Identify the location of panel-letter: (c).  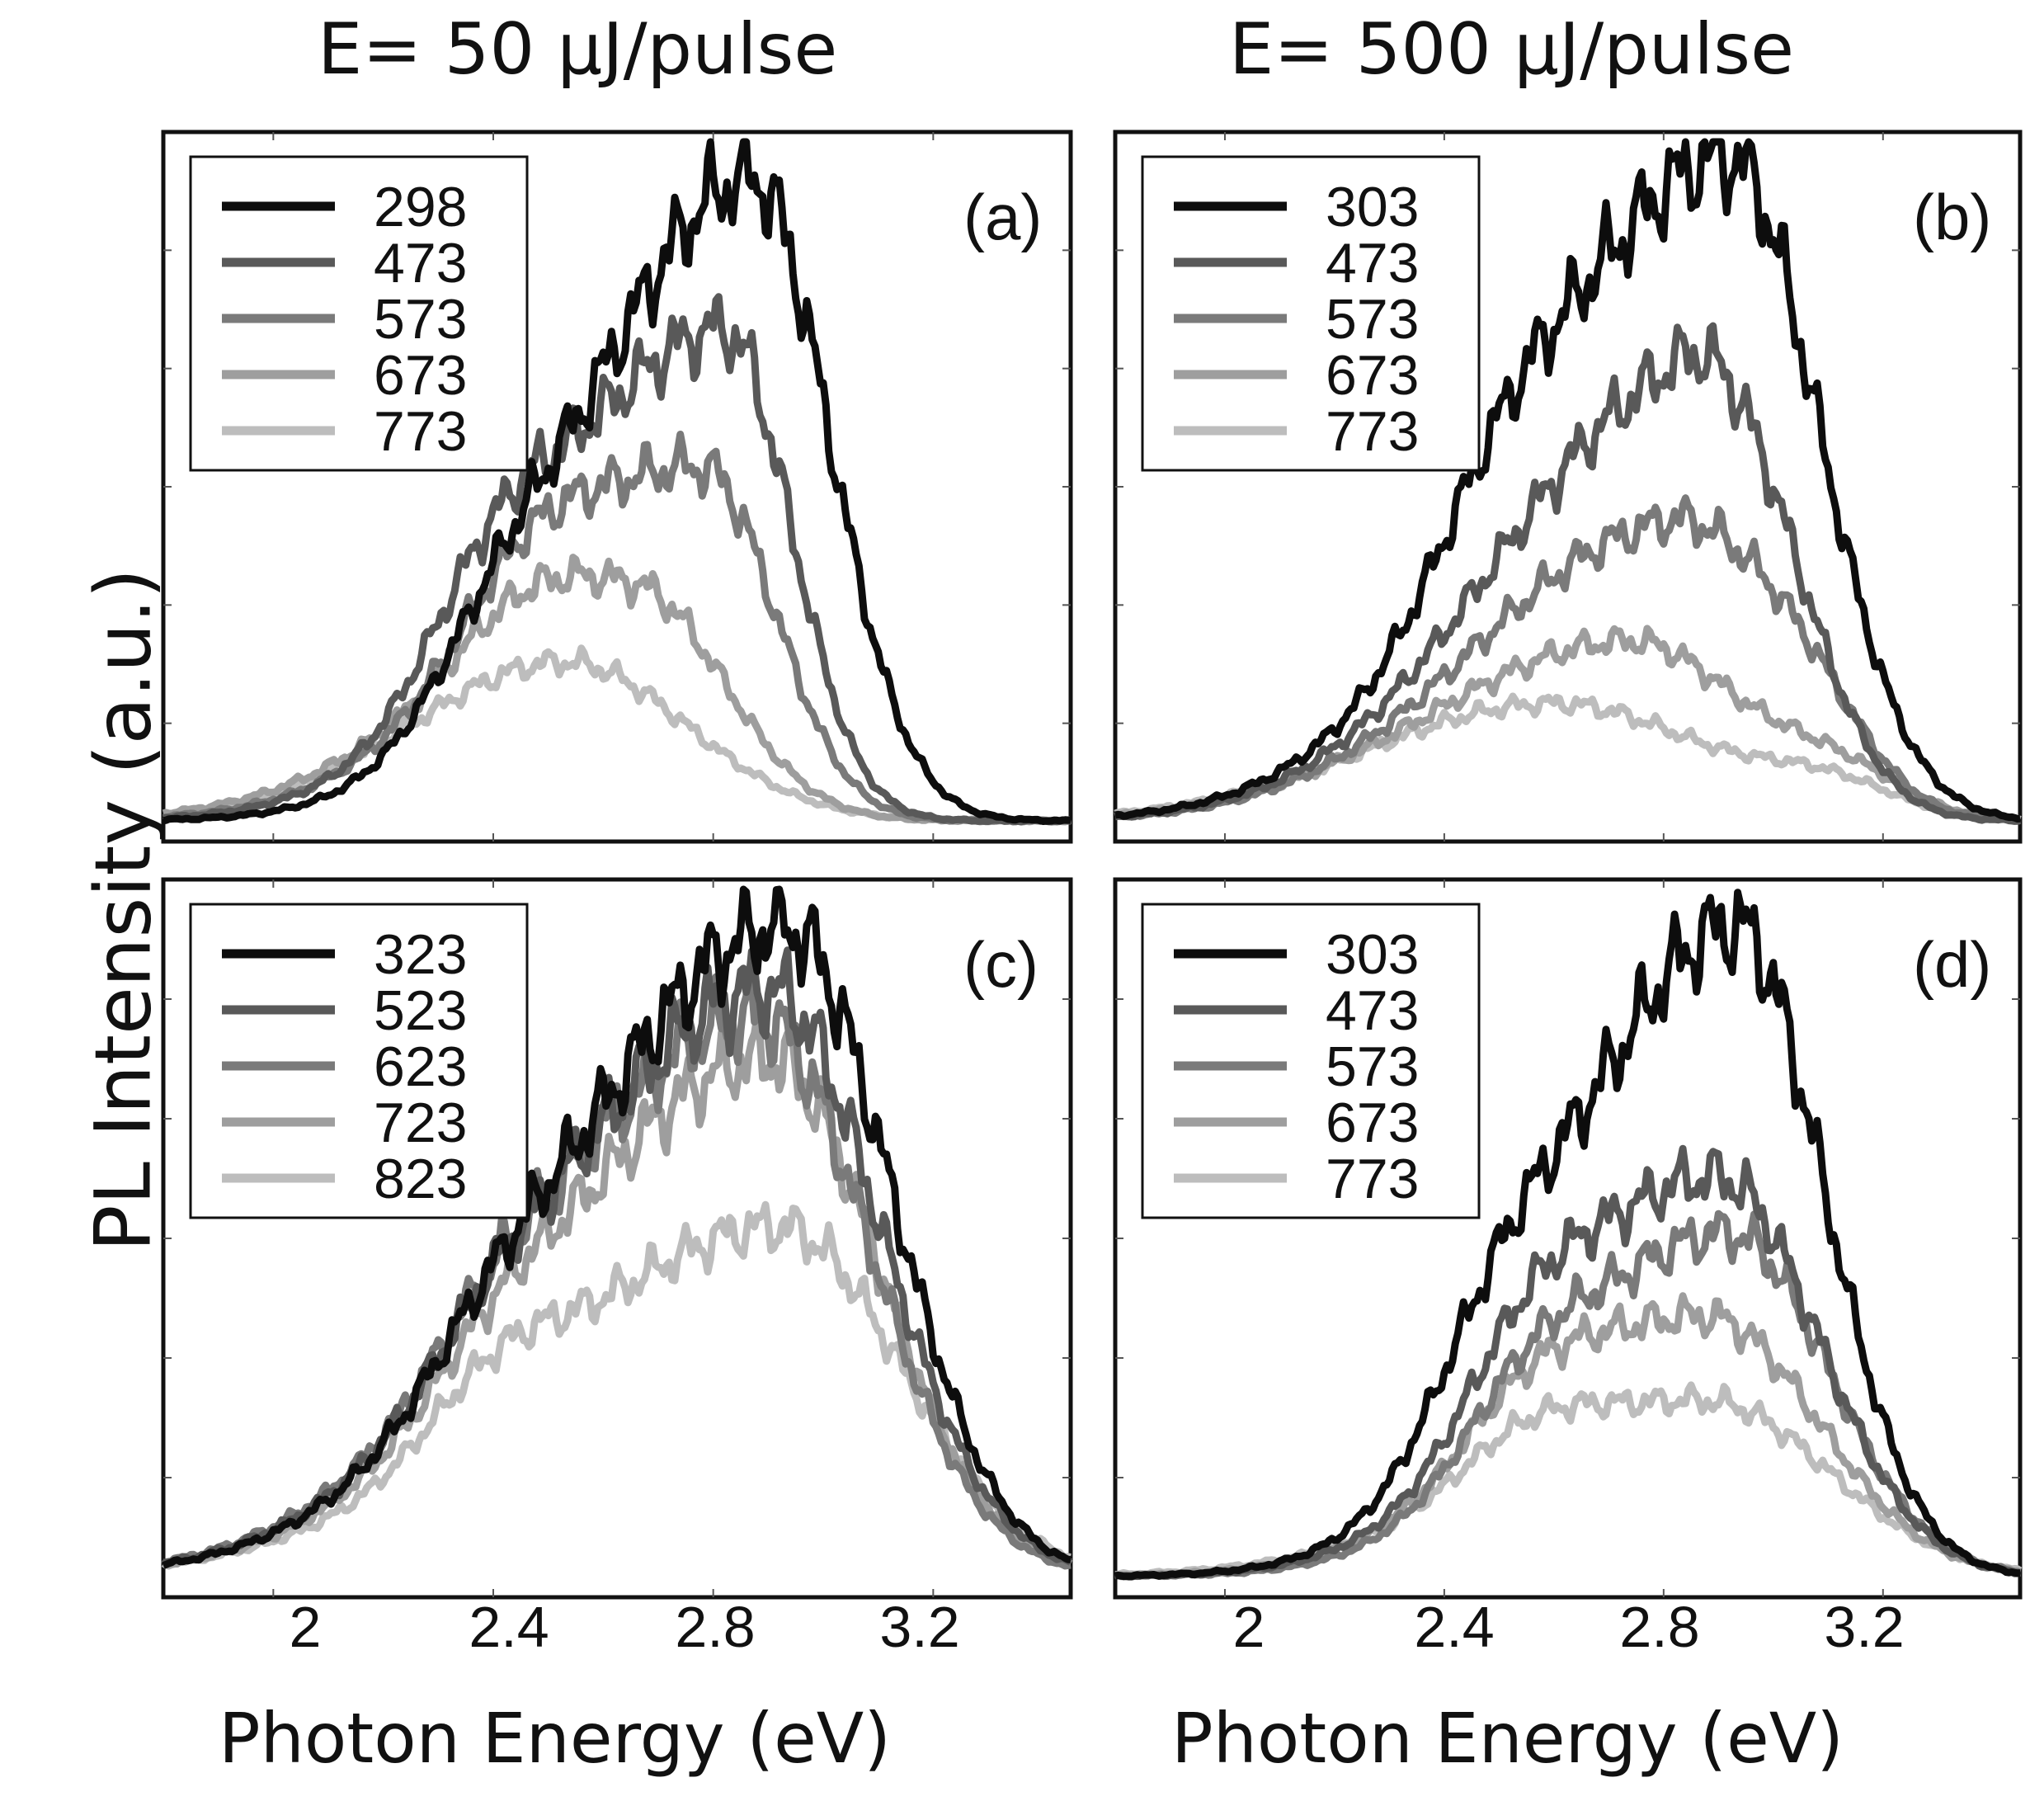
(1001, 964).